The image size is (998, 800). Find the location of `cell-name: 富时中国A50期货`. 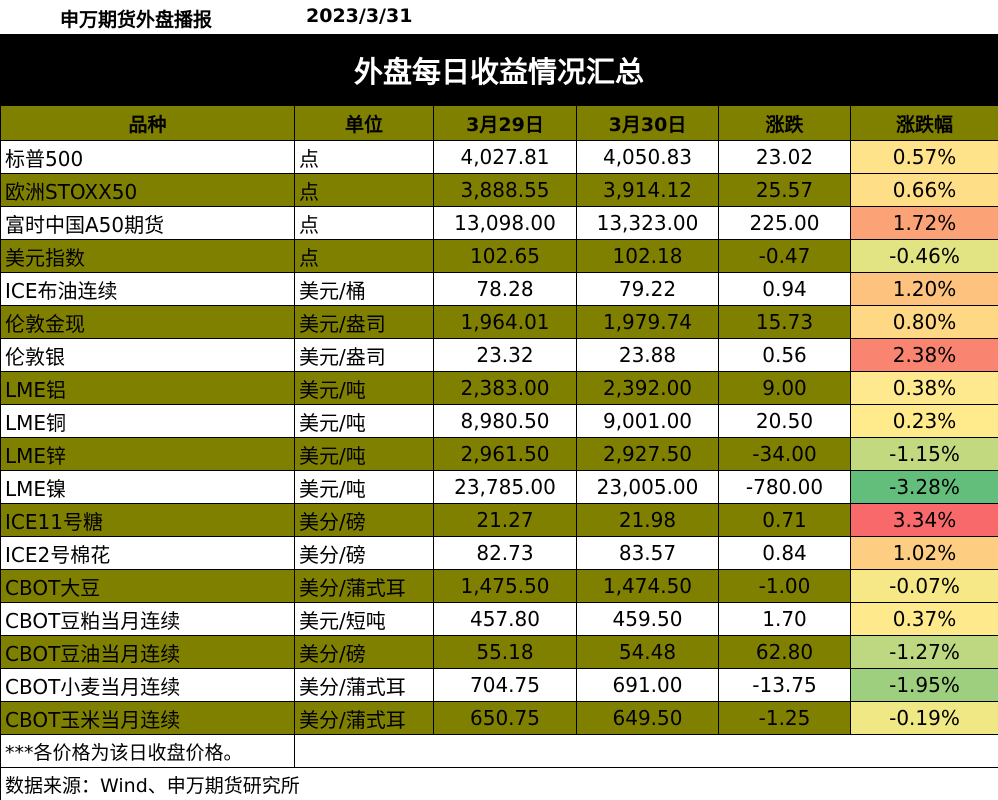

cell-name: 富时中国A50期货 is located at coordinates (147, 223).